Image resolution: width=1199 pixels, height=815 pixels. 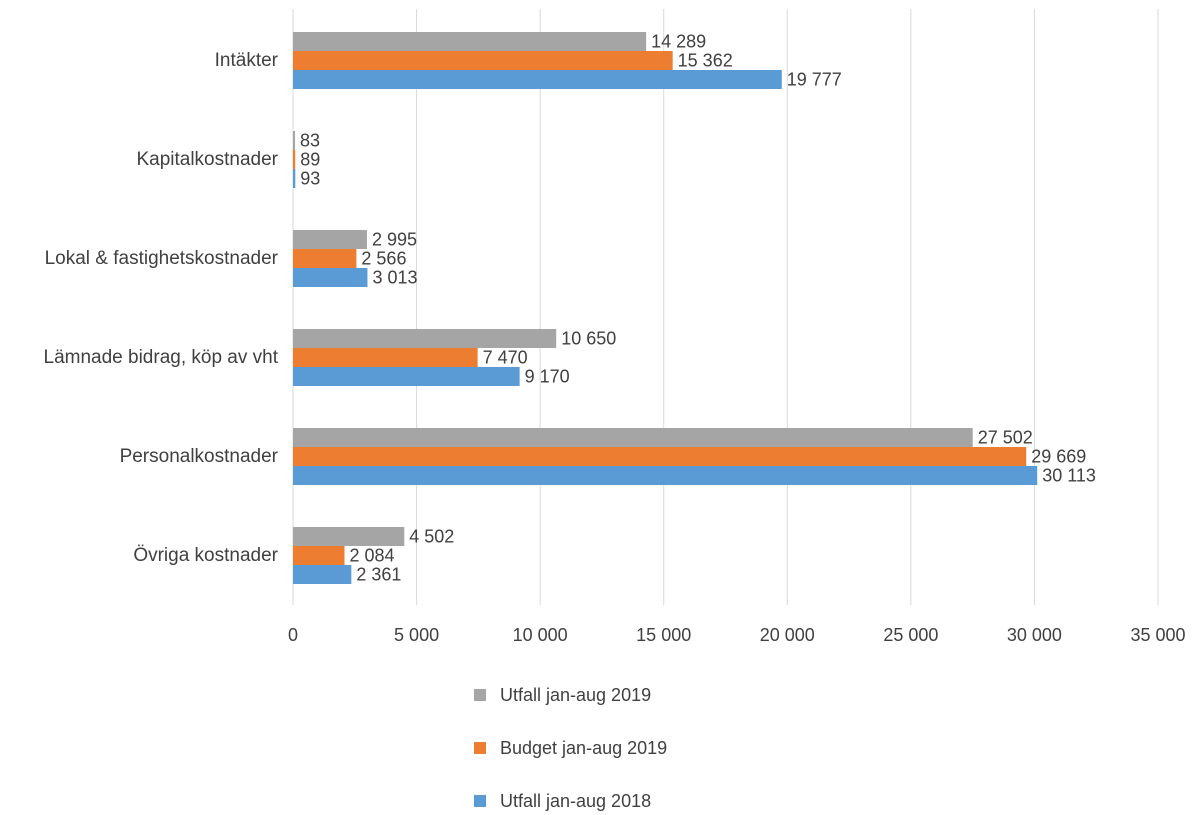 I want to click on x-tick-label: 20 000, so click(x=787, y=635).